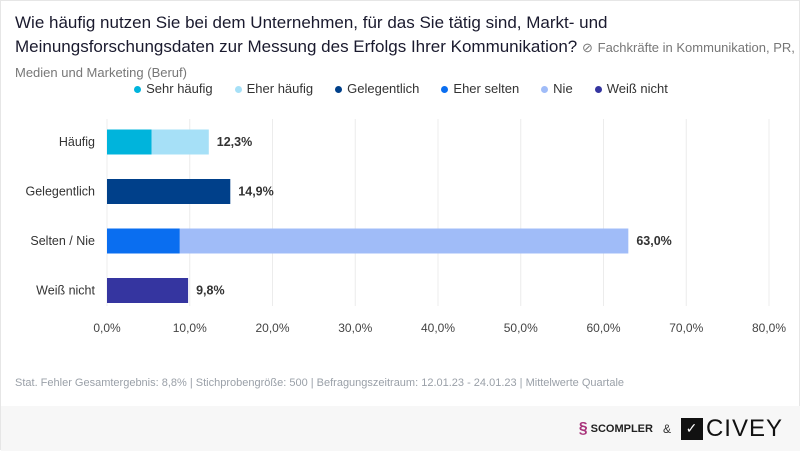 The image size is (800, 451). Describe the element at coordinates (272, 328) in the screenshot. I see `x-tick-label: 20,0%` at that location.